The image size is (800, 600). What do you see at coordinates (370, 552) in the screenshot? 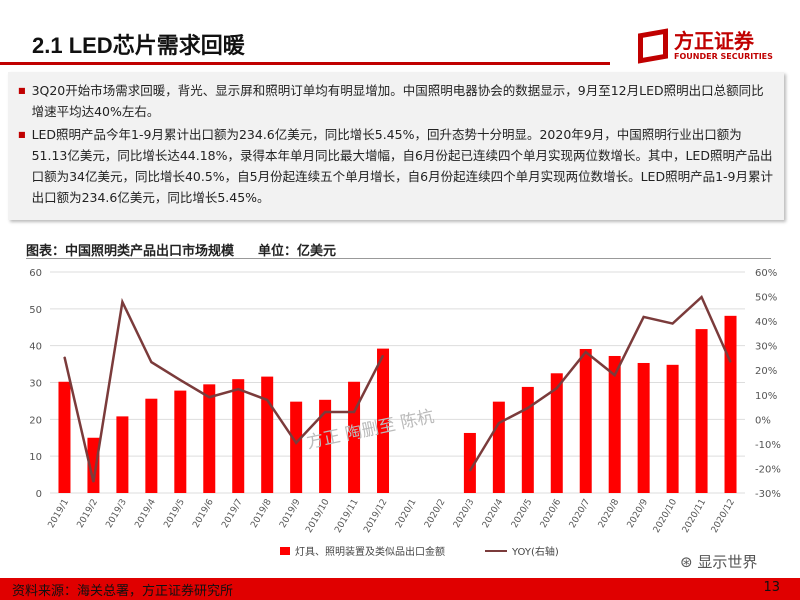
I see `legend-bar-label: 灯具、照明装置及类似品出口金额` at bounding box center [370, 552].